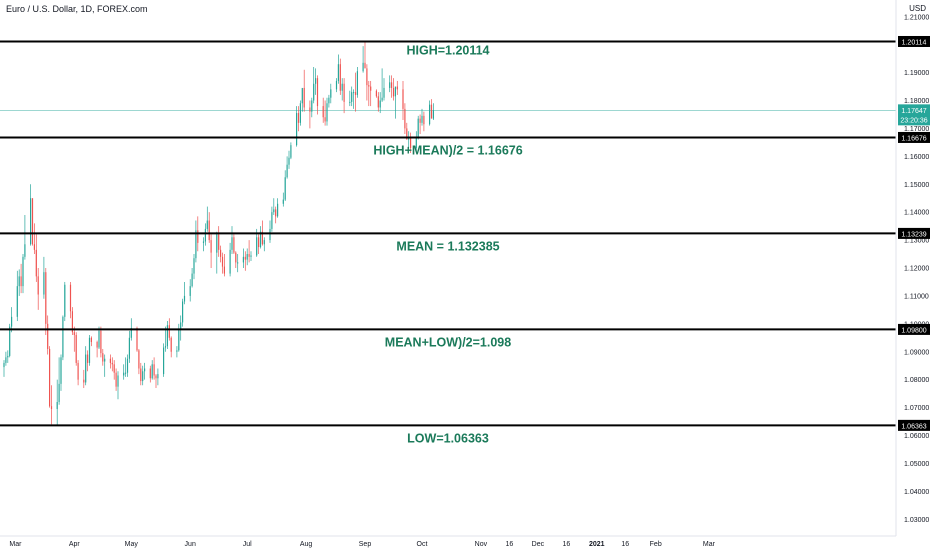  I want to click on level-axis-tag: 1.09800, so click(913, 330).